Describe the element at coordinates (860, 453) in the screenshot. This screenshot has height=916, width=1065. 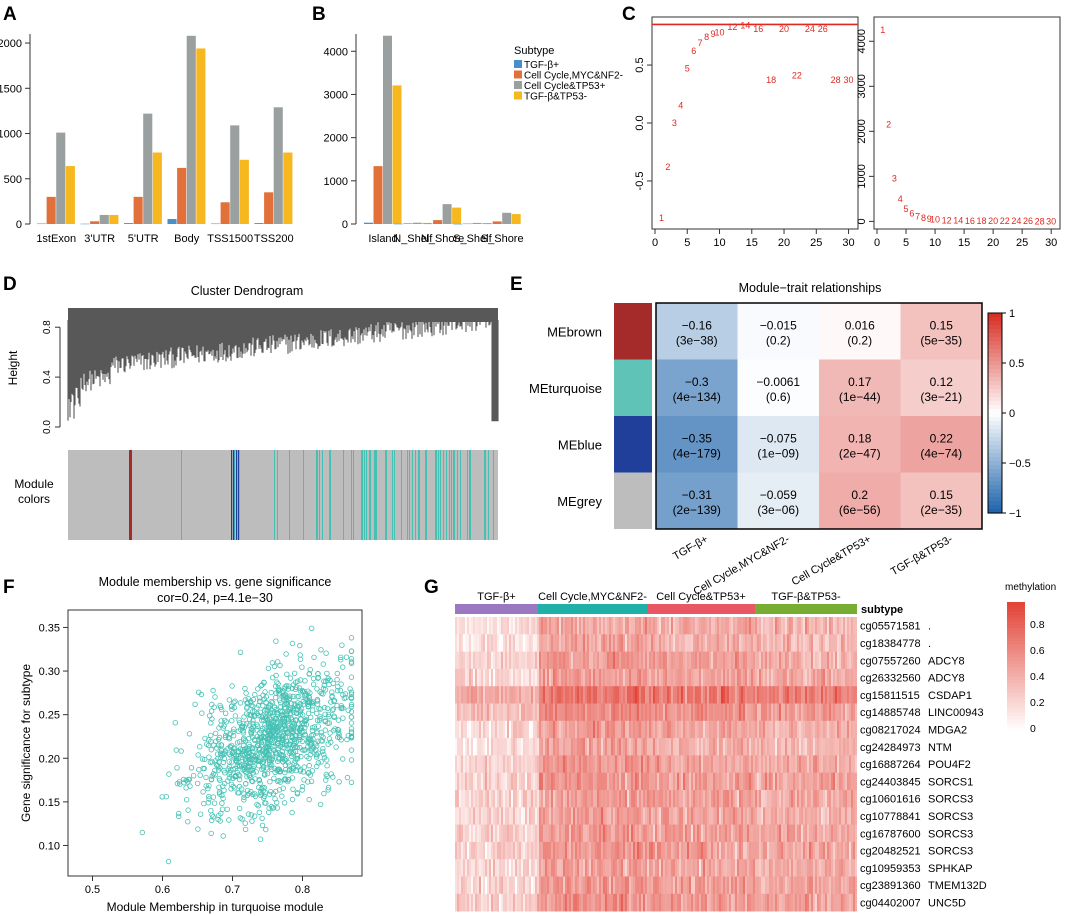
I see `cell-pvalue: (2e−47)` at that location.